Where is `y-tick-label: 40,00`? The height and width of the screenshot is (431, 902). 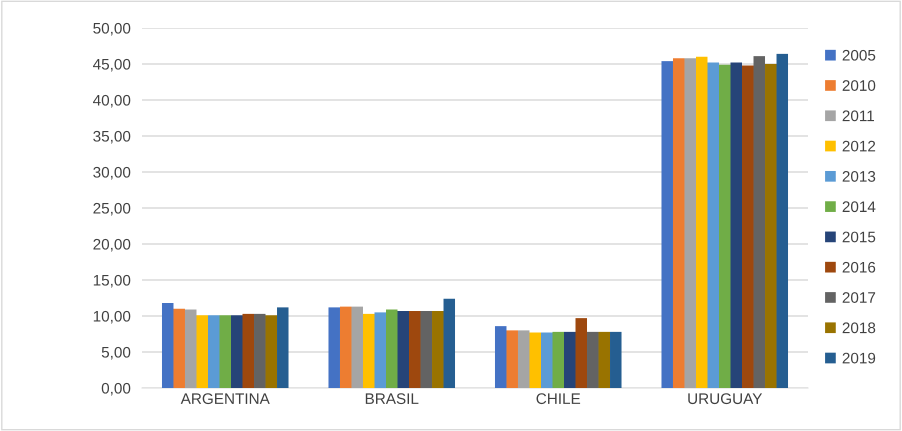 y-tick-label: 40,00 is located at coordinates (111, 101).